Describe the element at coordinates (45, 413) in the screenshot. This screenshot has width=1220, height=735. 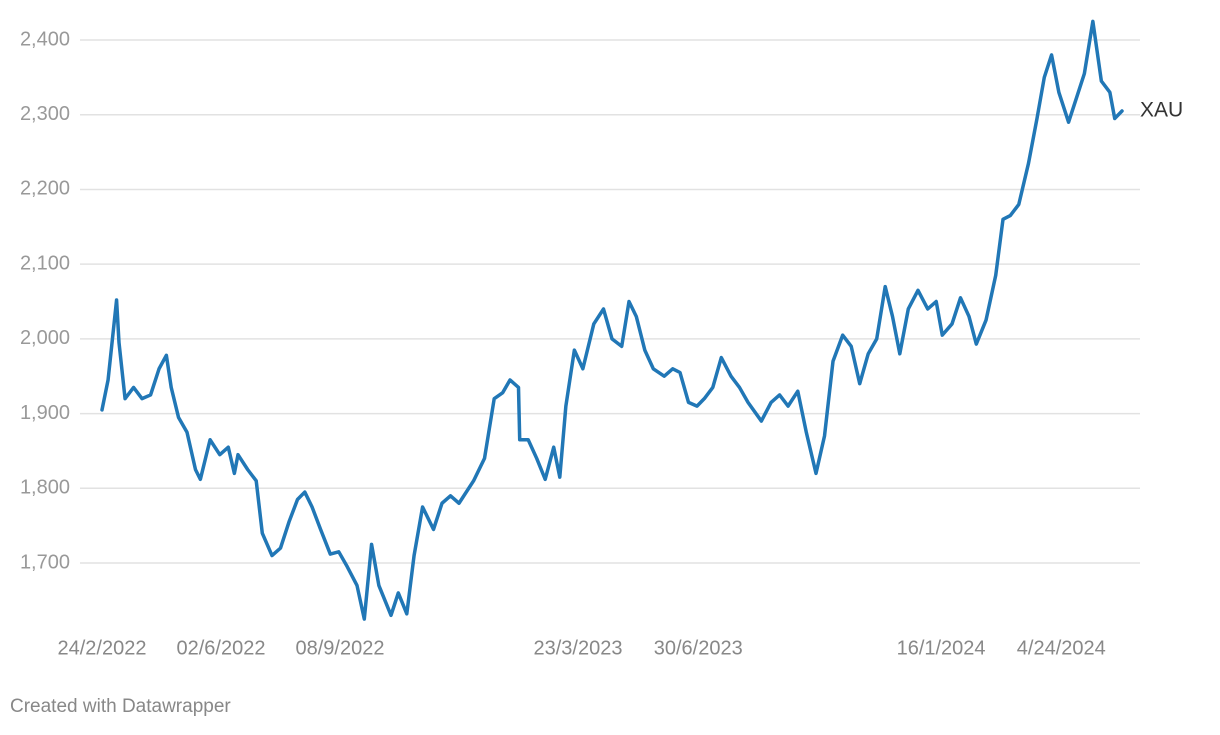
I see `y-tick-label: 1,900` at that location.